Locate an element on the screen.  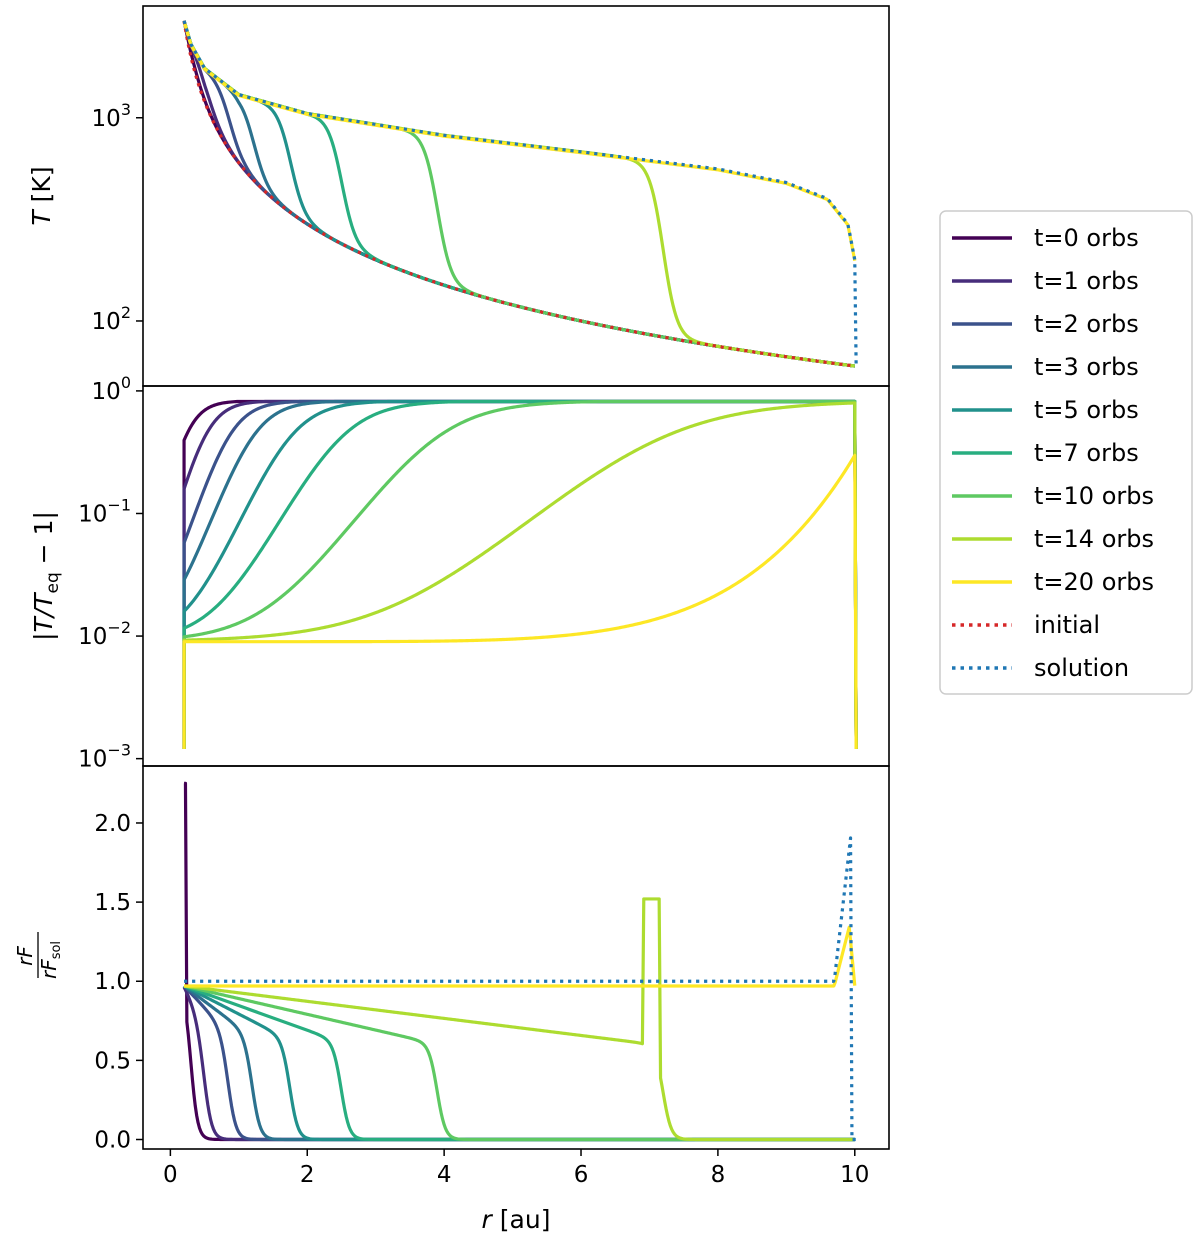
legend-label-initial: initial is located at coordinates (1067, 625).